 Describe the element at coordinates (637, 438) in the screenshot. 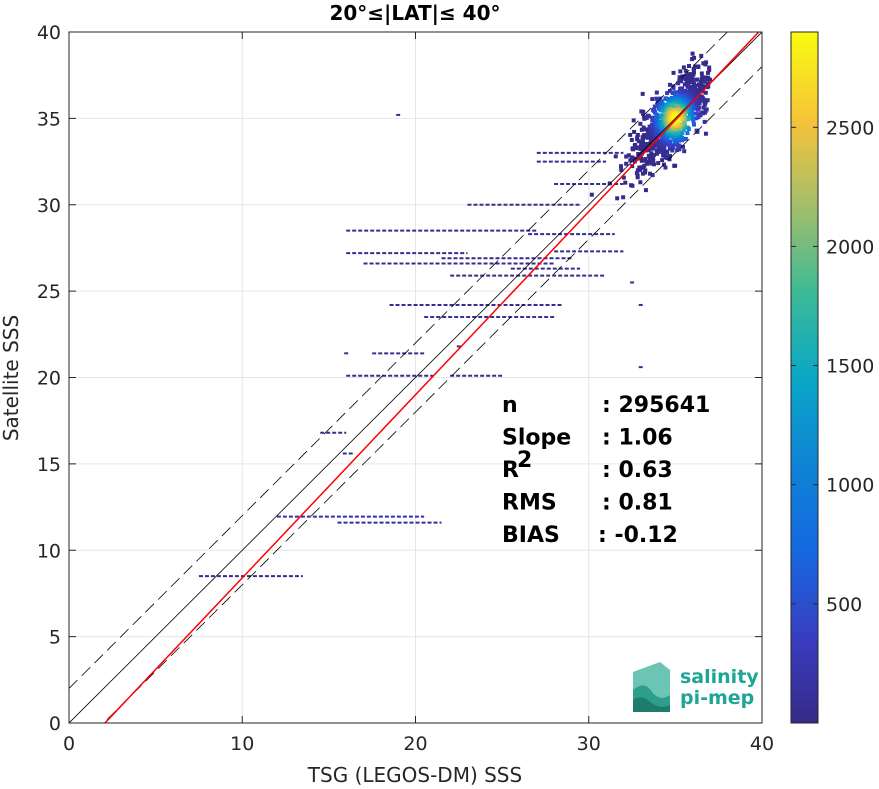

I see `stat-value: : 1.06` at that location.